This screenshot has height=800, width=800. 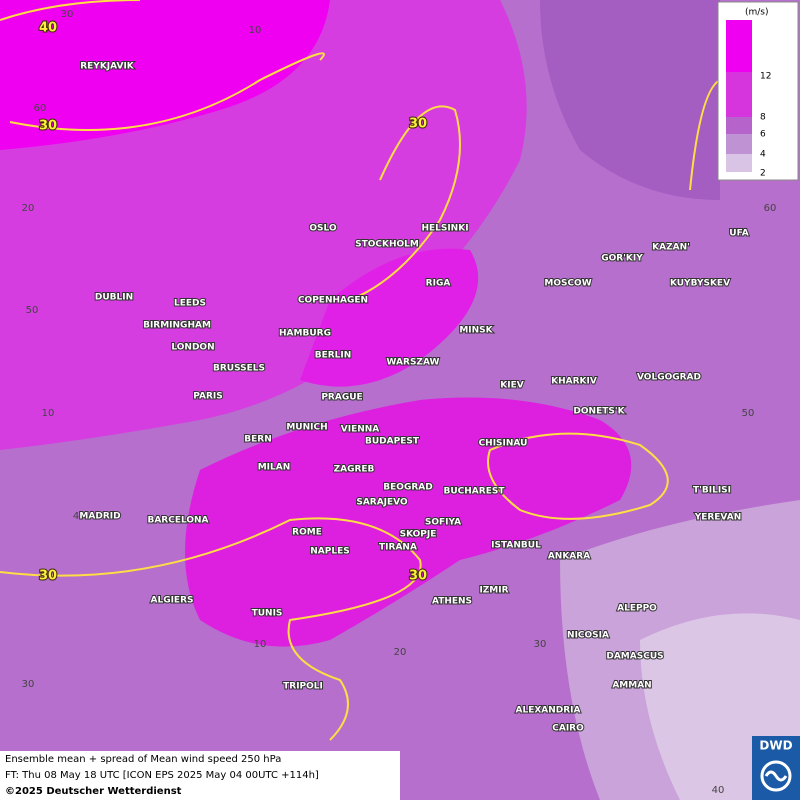 What do you see at coordinates (511, 386) in the screenshot?
I see `city-label: KIEV` at bounding box center [511, 386].